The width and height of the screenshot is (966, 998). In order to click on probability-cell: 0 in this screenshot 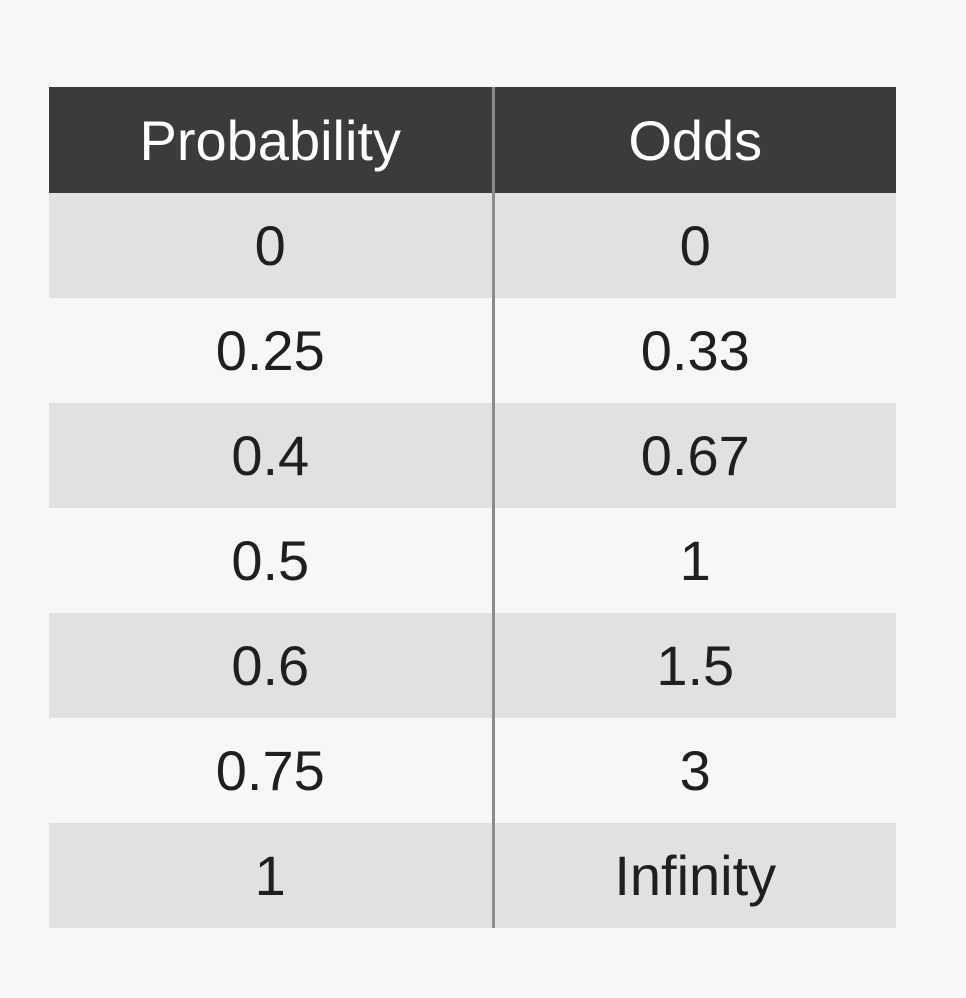, I will do `click(272, 245)`.